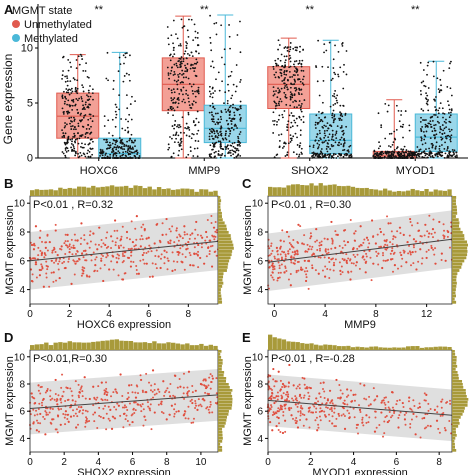 The width and height of the screenshot is (474, 475). What do you see at coordinates (183, 87) in the screenshot?
I see `box-mmp9-unmethylated` at bounding box center [183, 87].